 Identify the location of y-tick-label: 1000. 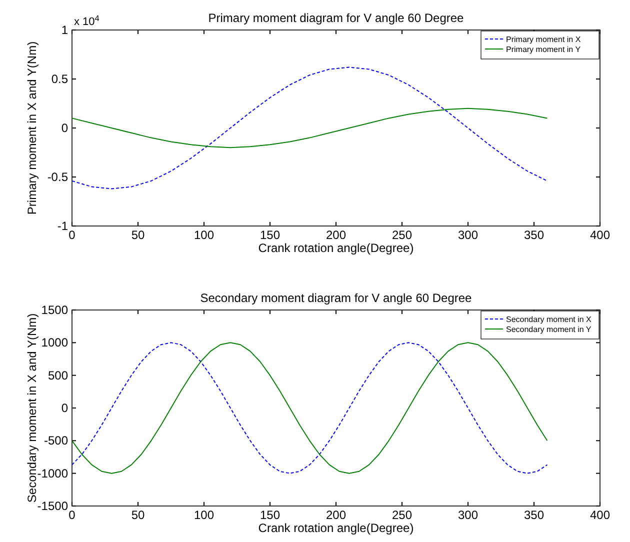
(54, 343).